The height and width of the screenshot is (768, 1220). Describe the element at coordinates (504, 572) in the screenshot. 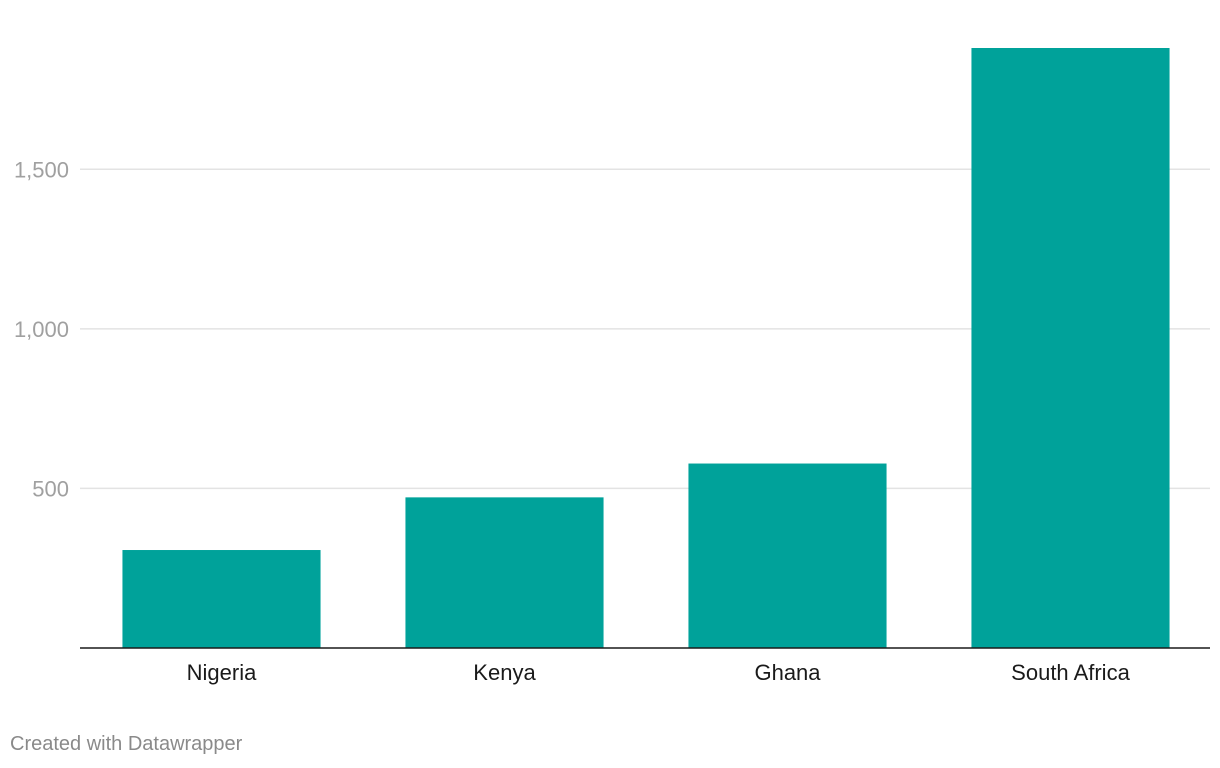

I see `bar-kenya` at that location.